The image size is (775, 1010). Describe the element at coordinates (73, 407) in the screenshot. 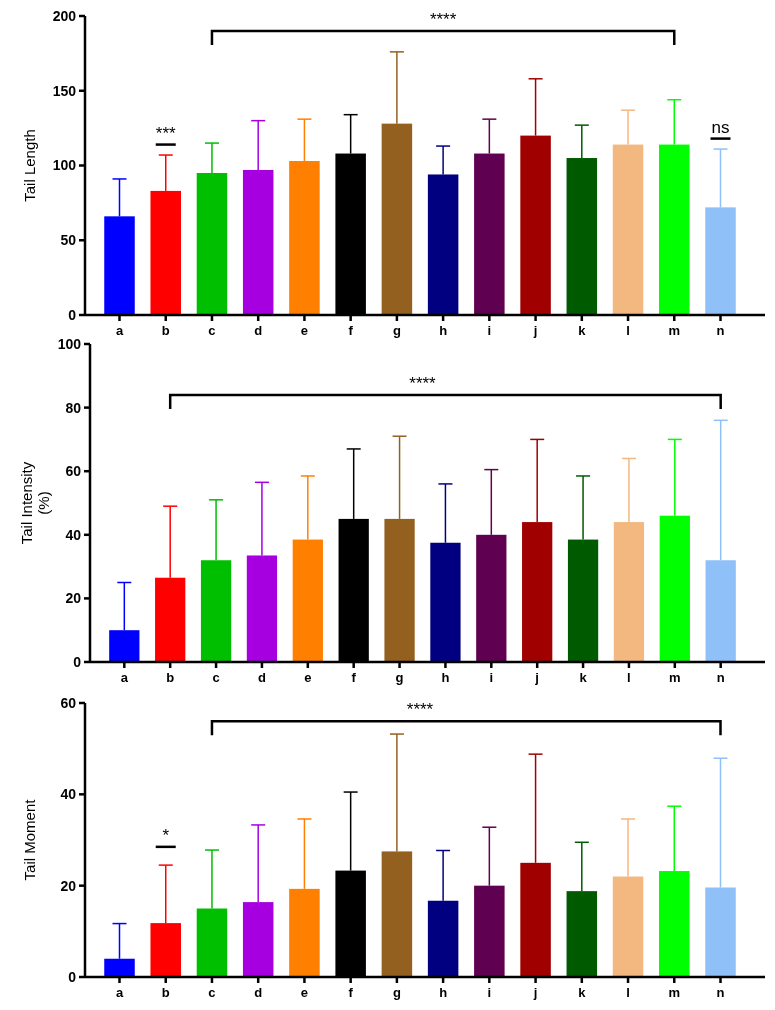

I see `y-tick-label: 80` at that location.